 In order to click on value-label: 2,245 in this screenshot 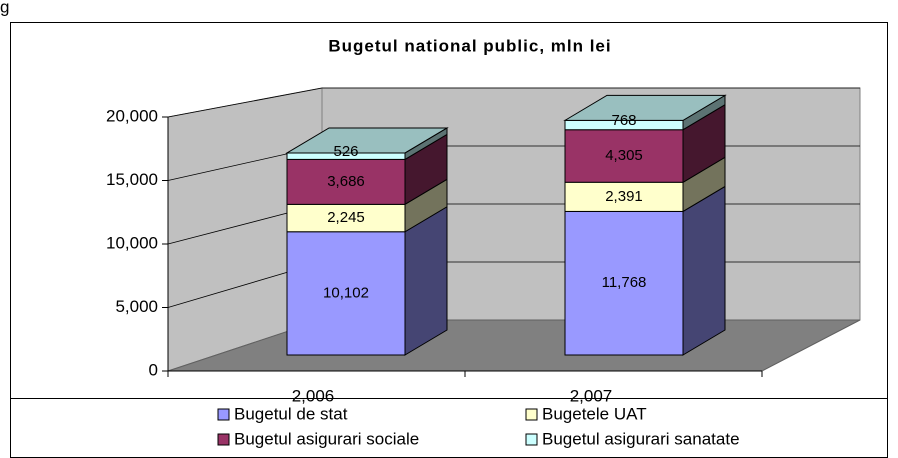, I will do `click(346, 217)`.